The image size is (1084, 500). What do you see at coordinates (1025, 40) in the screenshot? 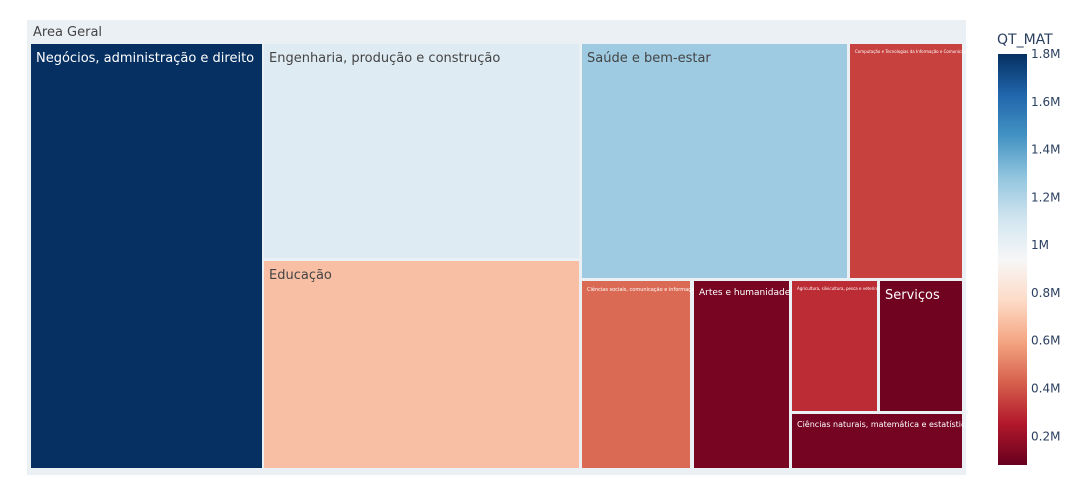
I see `colorbar-title: QT_MAT` at bounding box center [1025, 40].